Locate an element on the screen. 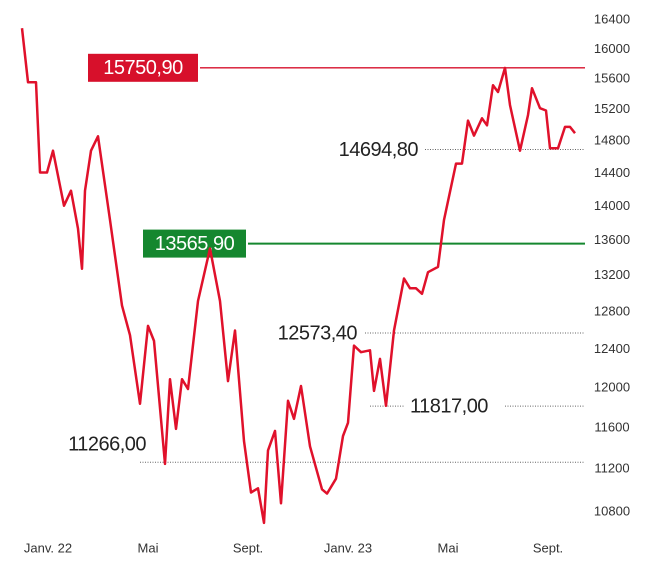 This screenshot has width=645, height=565. y-tick-label: 14000 is located at coordinates (612, 205).